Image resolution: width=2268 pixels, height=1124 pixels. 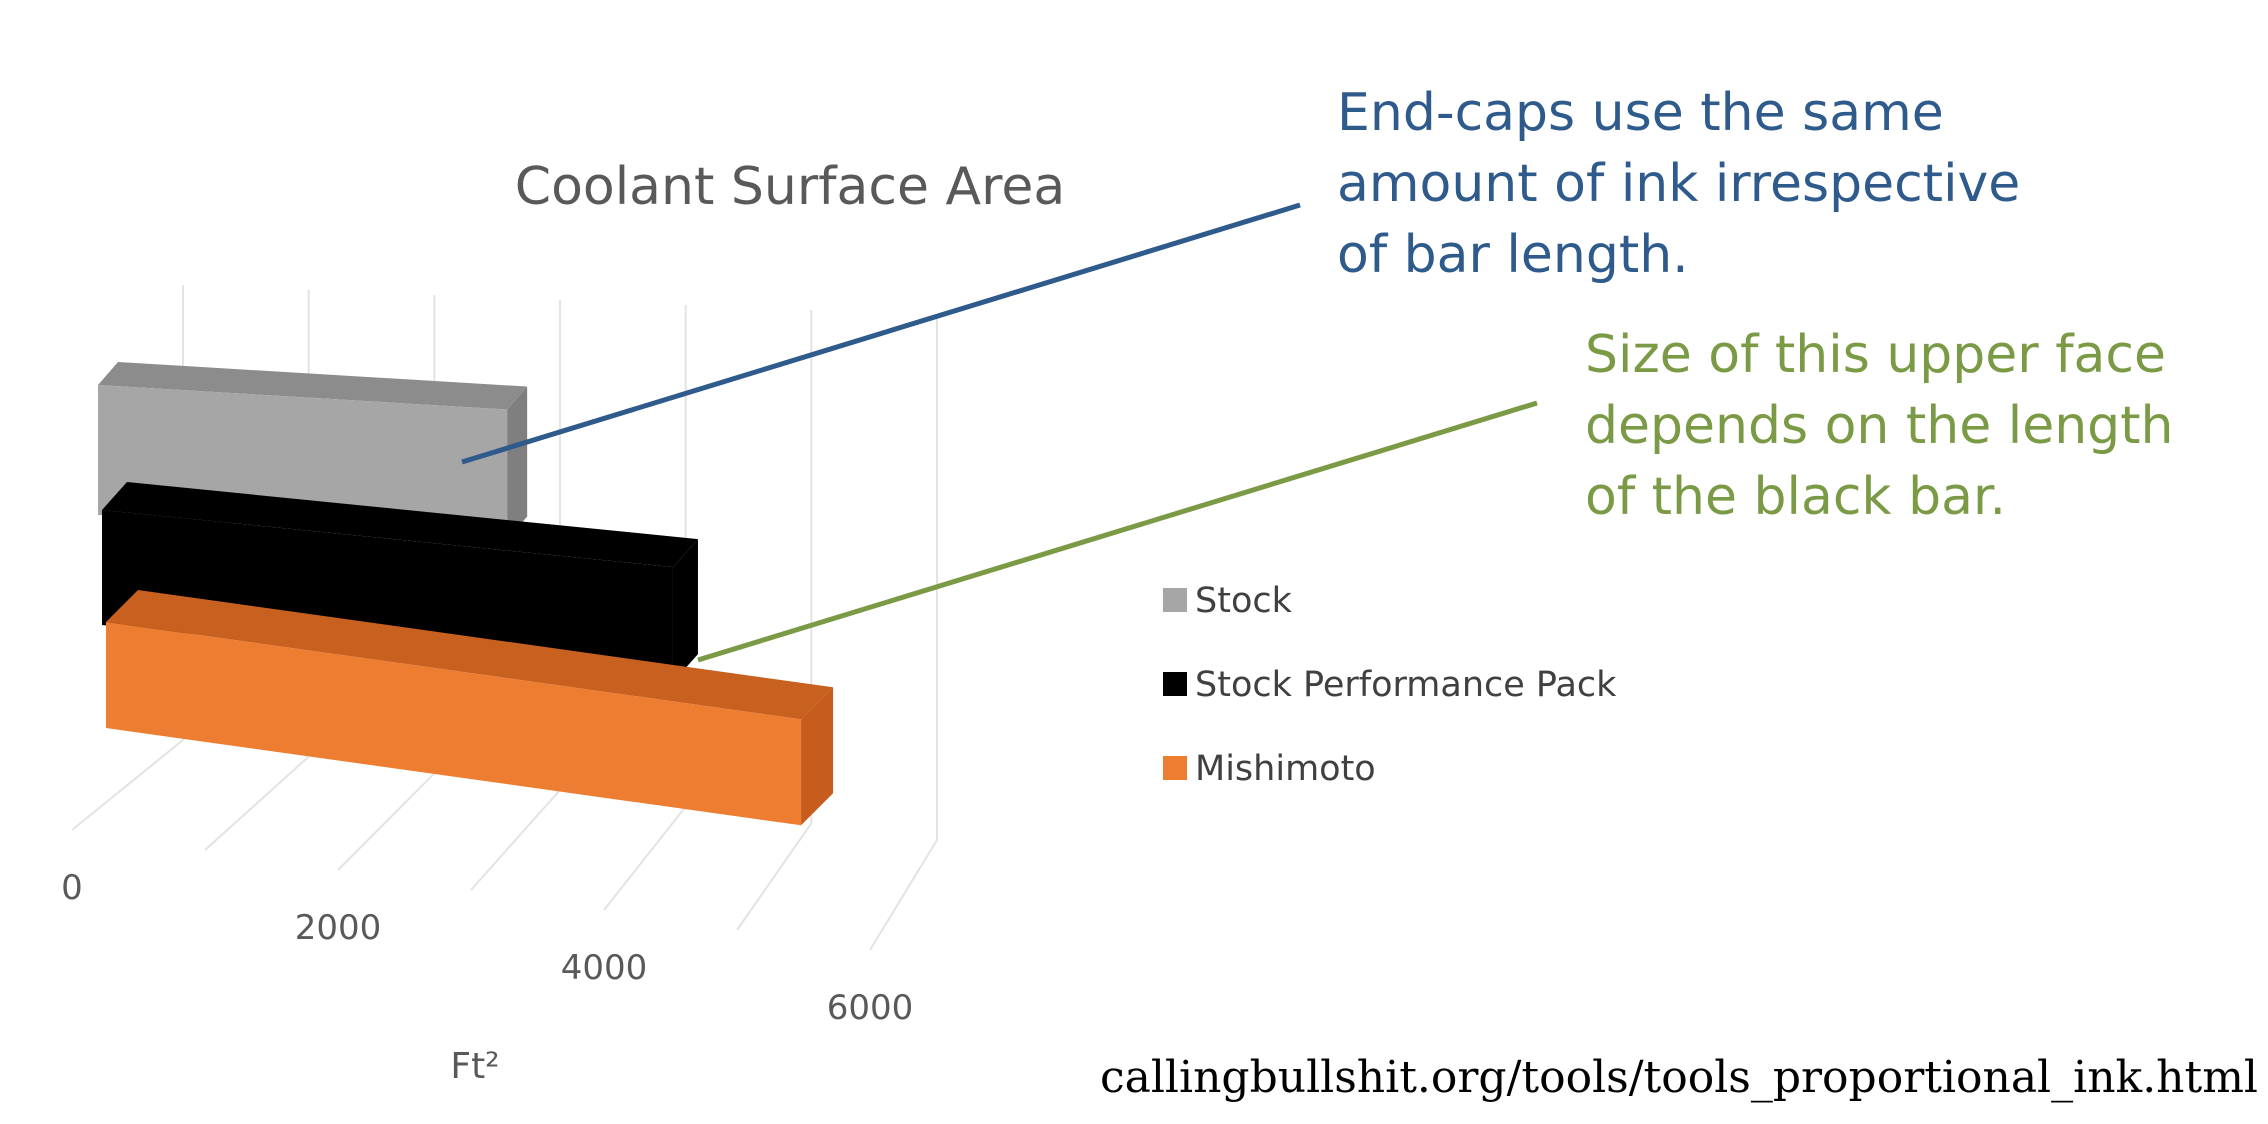 I want to click on tick-labels: 0 2000 4000 6000, so click(x=487, y=948).